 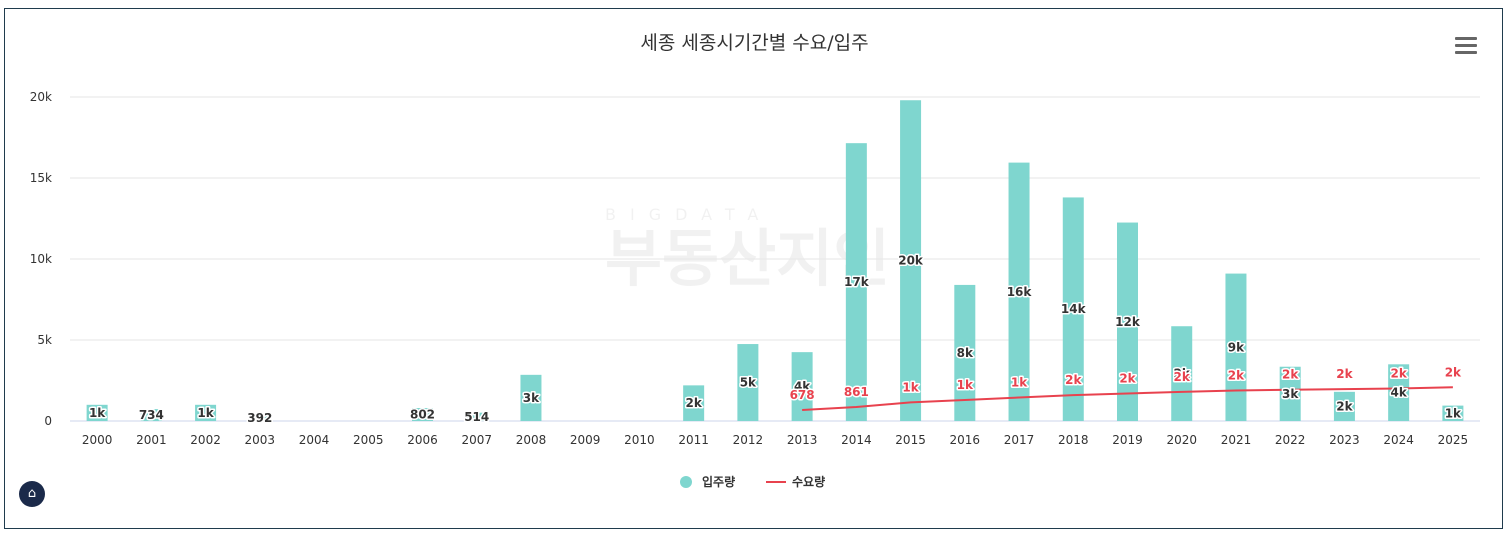 I want to click on bar-data-label: 802, so click(x=422, y=415).